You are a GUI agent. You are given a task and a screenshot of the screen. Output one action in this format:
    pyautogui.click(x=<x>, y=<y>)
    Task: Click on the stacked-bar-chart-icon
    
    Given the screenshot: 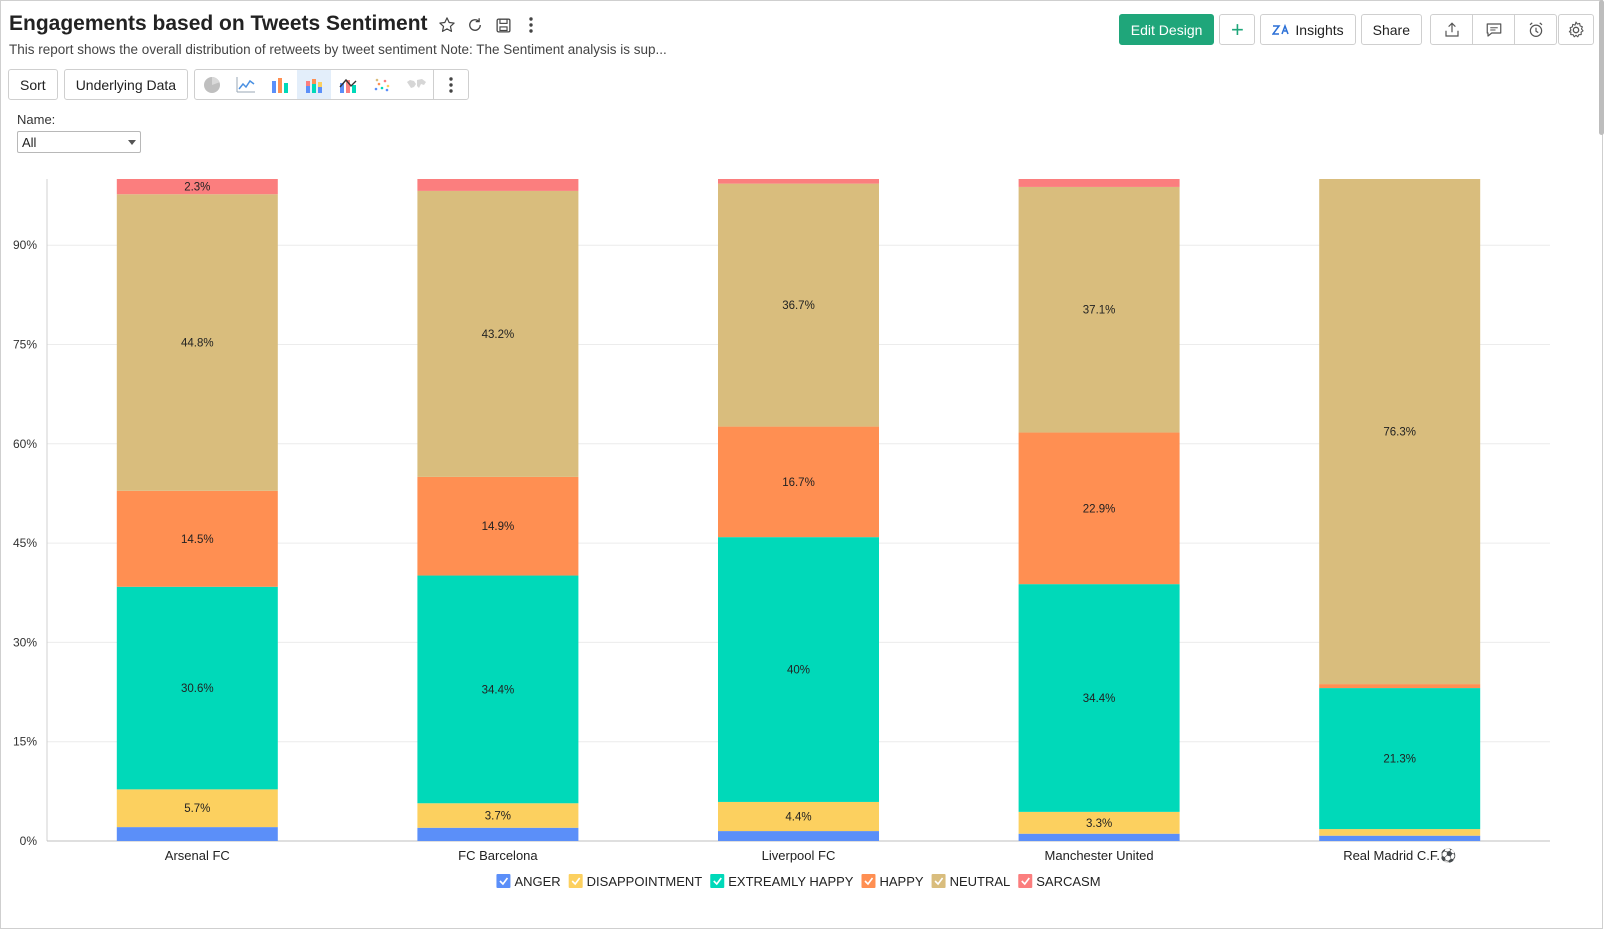 What is the action you would take?
    pyautogui.click(x=314, y=84)
    